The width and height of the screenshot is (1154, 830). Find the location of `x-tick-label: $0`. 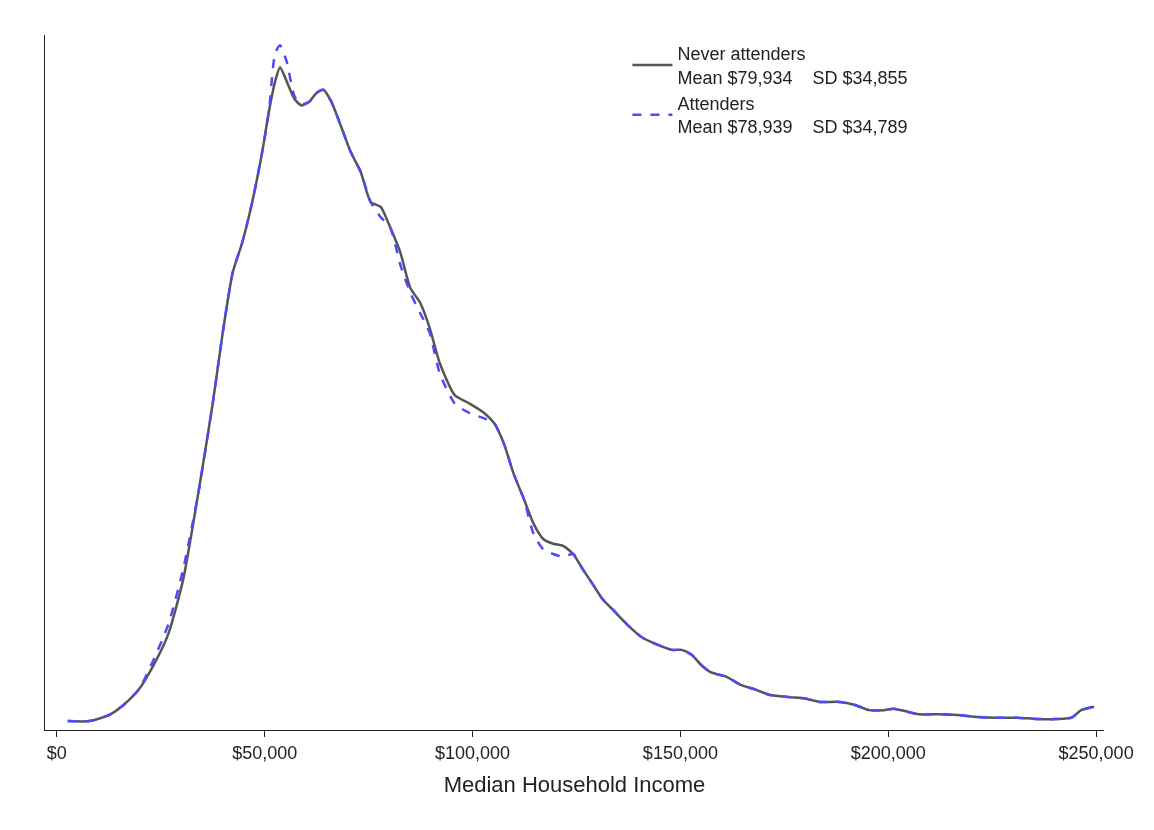

x-tick-label: $0 is located at coordinates (56, 752).